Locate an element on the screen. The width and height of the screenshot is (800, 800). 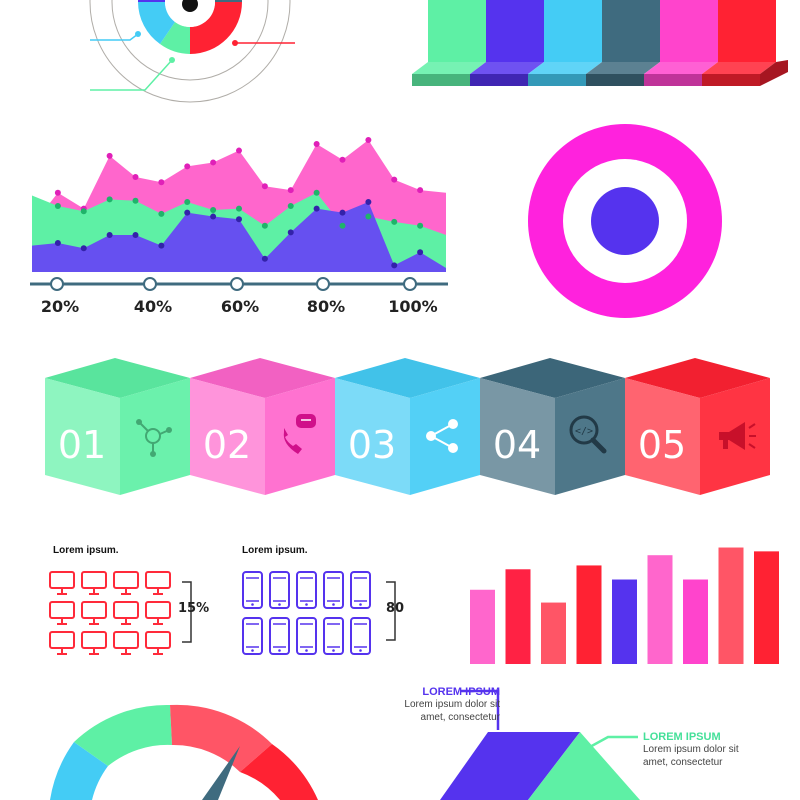
cube-02: 02 is located at coordinates (262, 426).